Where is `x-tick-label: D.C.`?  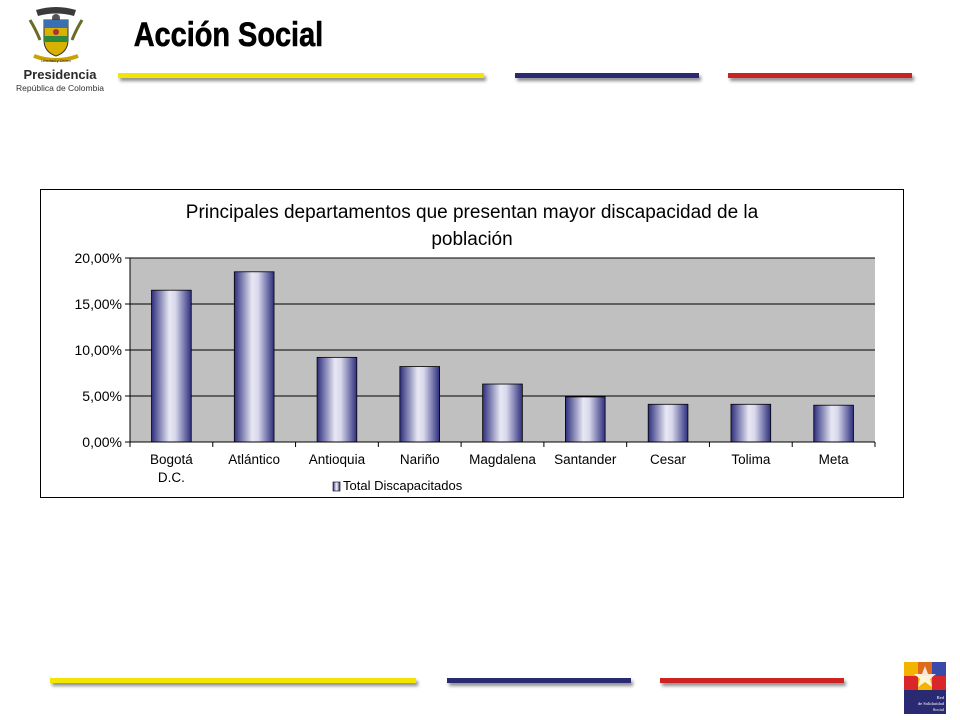
x-tick-label: D.C. is located at coordinates (171, 477).